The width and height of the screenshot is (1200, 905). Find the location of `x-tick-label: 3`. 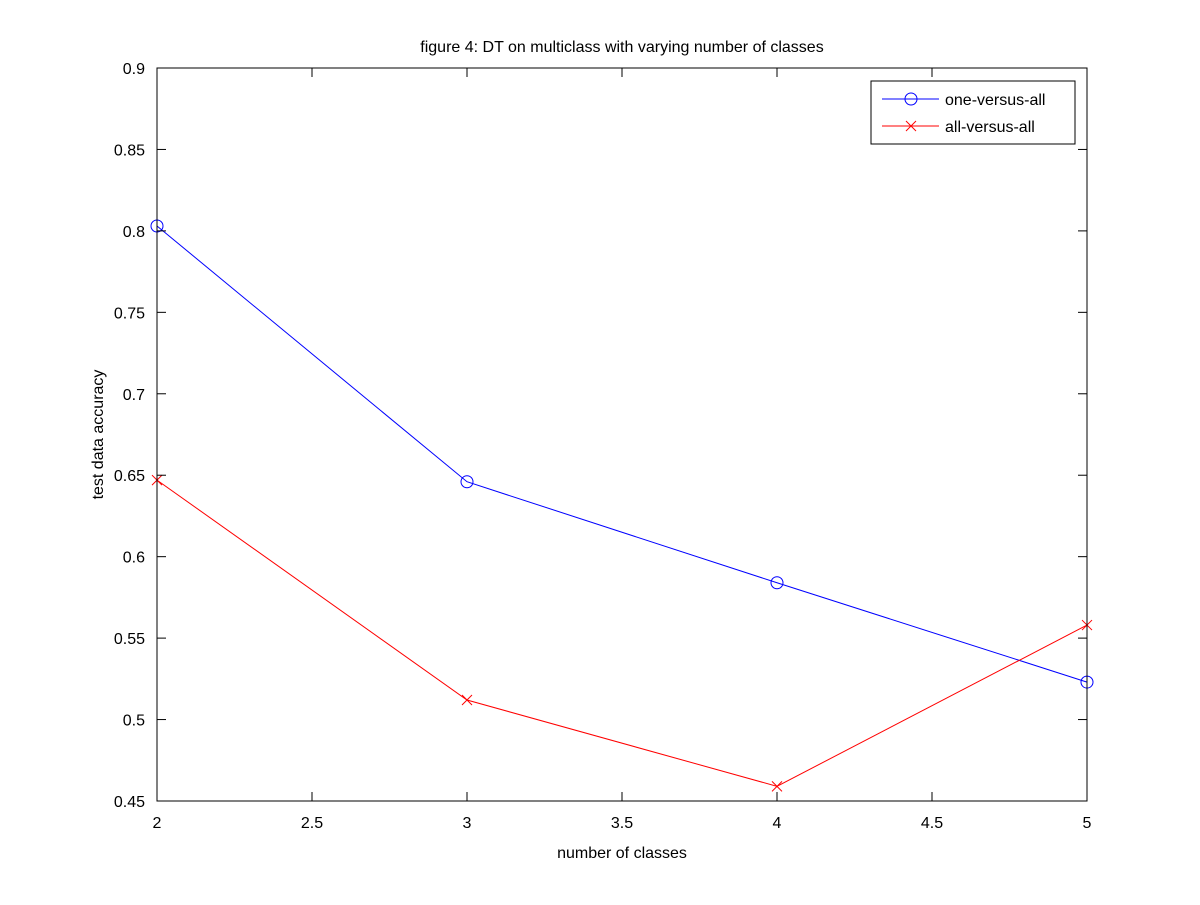

x-tick-label: 3 is located at coordinates (467, 823).